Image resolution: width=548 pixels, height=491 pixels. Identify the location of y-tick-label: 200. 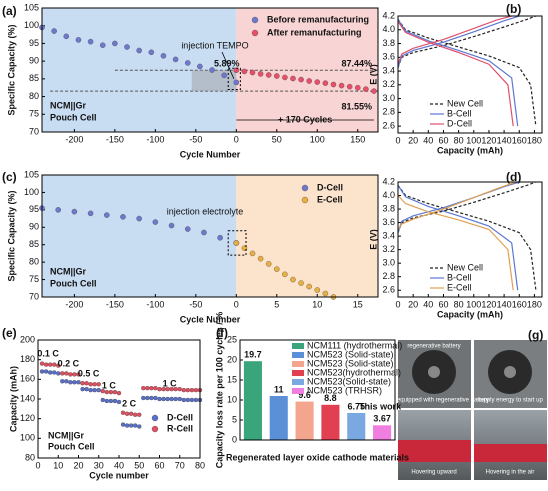
(27, 339).